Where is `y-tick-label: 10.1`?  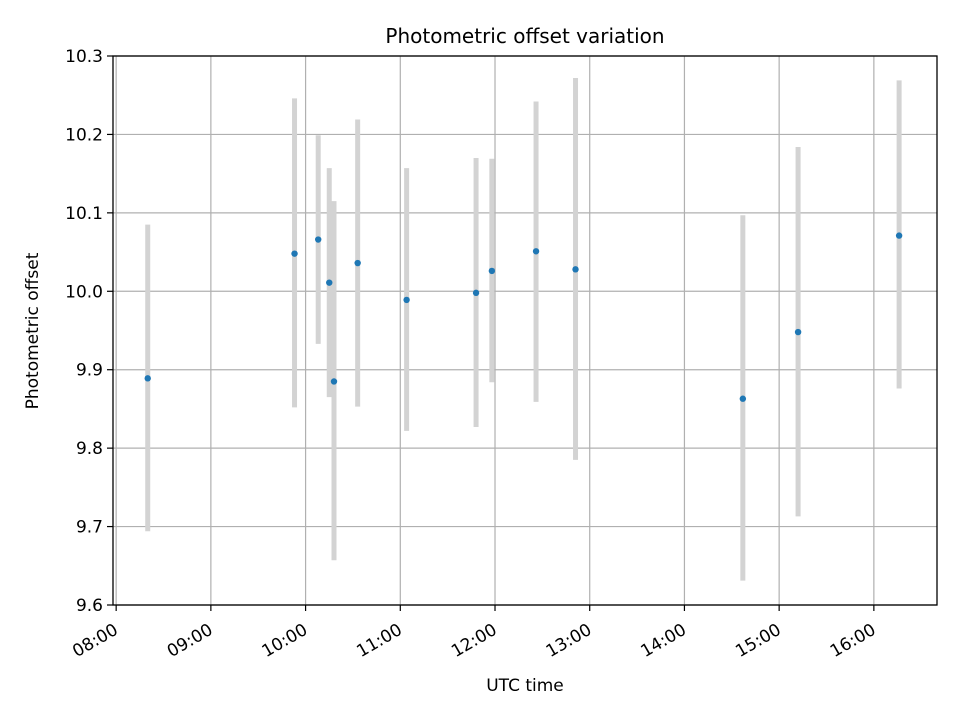 y-tick-label: 10.1 is located at coordinates (84, 214).